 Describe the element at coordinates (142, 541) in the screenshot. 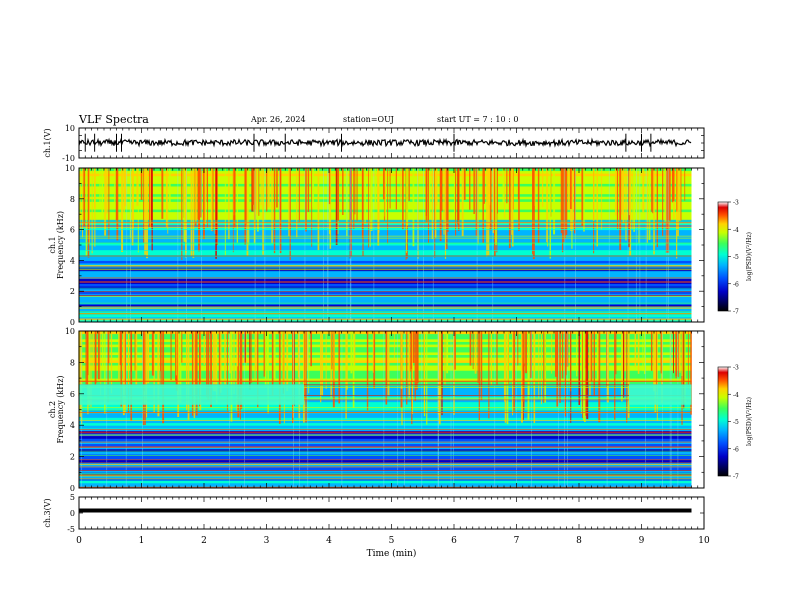

I see `x-tick-label: 1` at that location.